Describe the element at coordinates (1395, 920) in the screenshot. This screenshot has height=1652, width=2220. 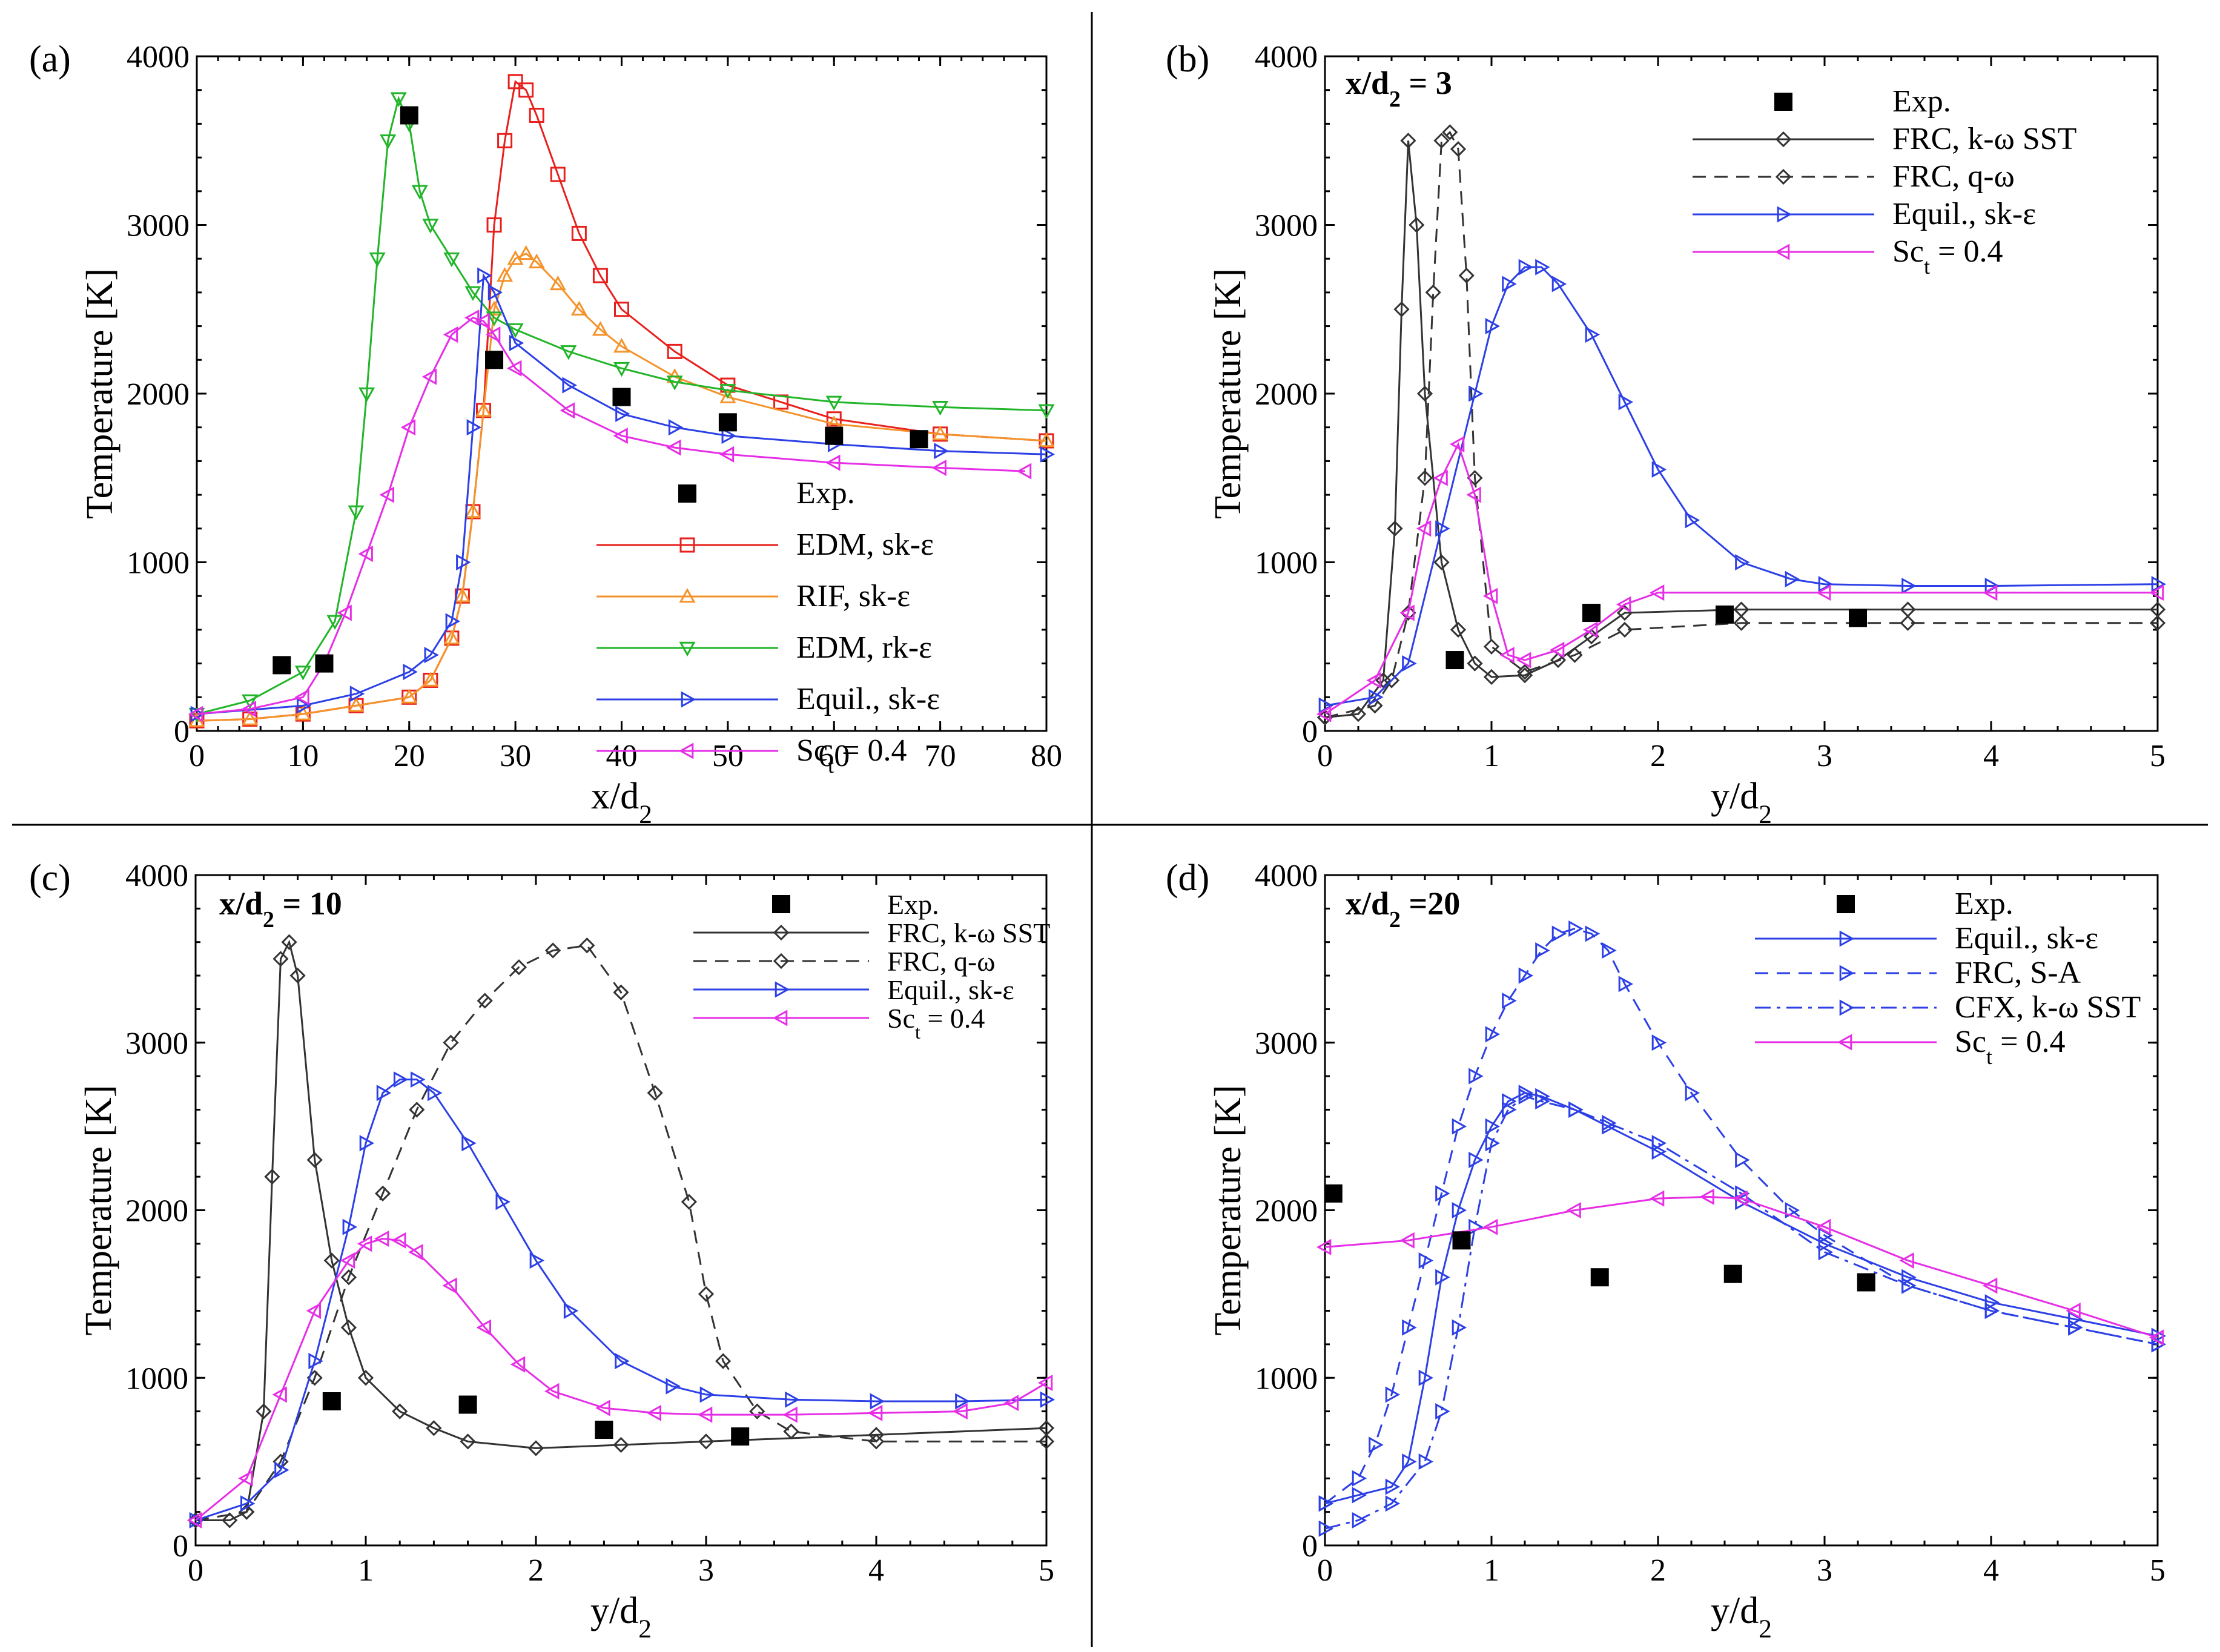
I see `station-annotation-sub: 2` at that location.